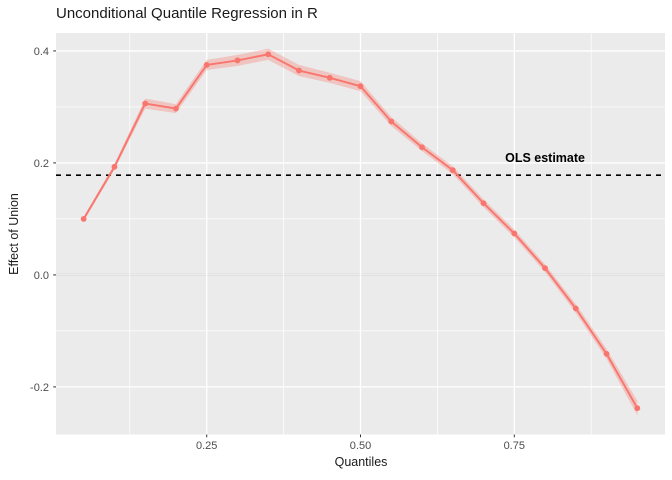  Describe the element at coordinates (187, 13) in the screenshot. I see `chart-title: Unconditional Quantile Regression in R` at that location.